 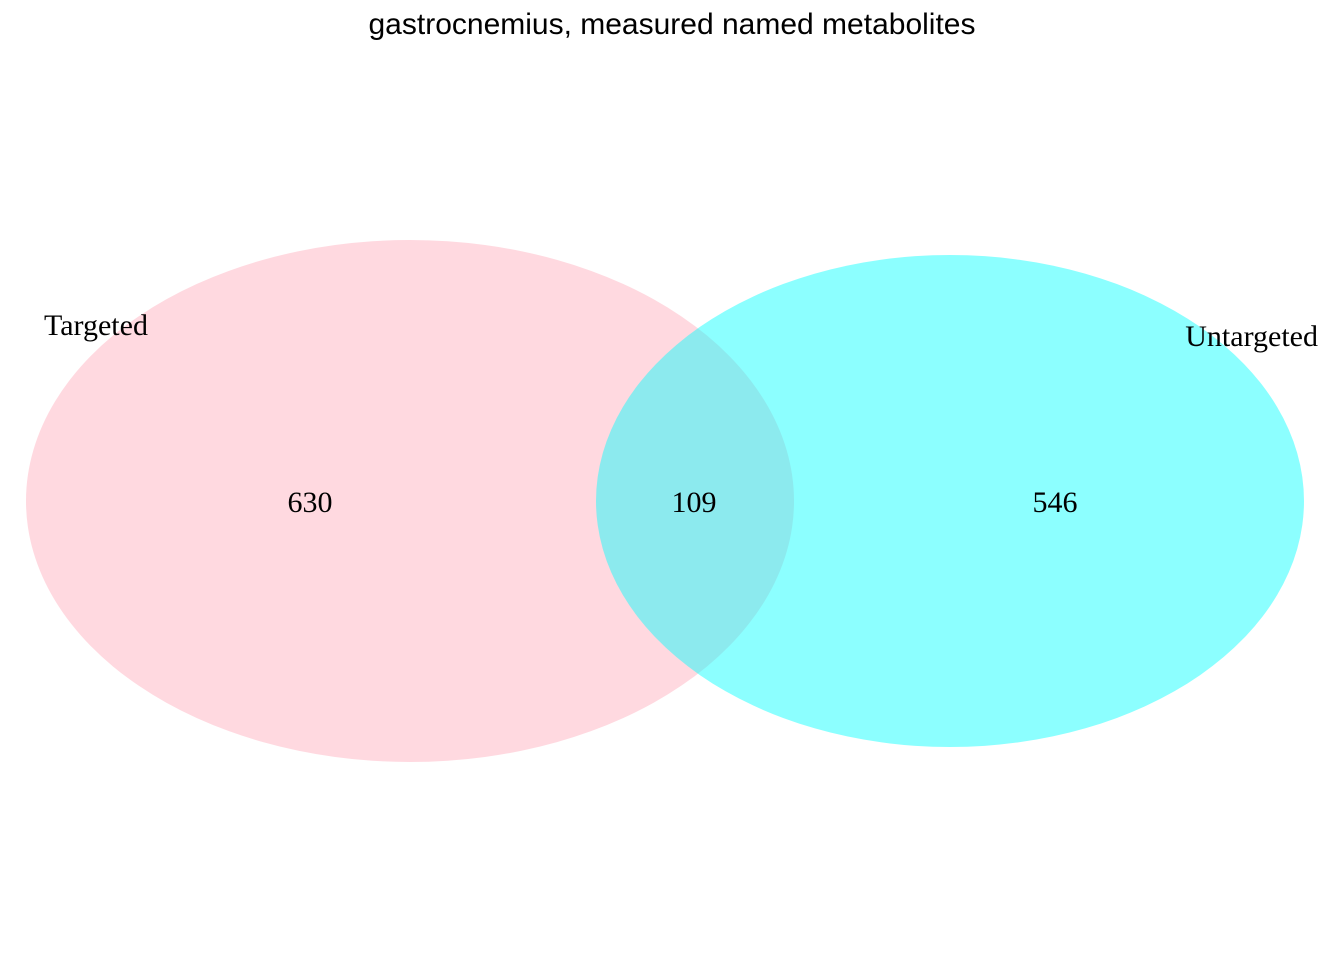 What do you see at coordinates (310, 502) in the screenshot?
I see `targeted-only-count: 630` at bounding box center [310, 502].